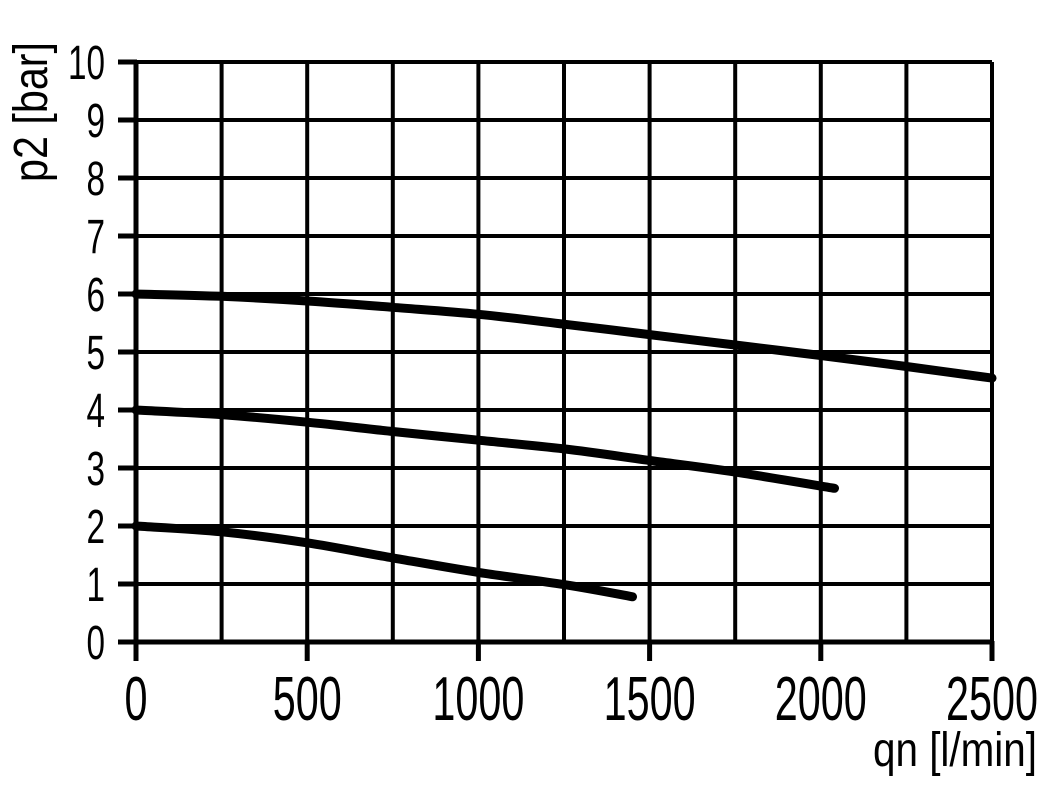  Describe the element at coordinates (821, 699) in the screenshot. I see `x-tick-label: 2000` at that location.